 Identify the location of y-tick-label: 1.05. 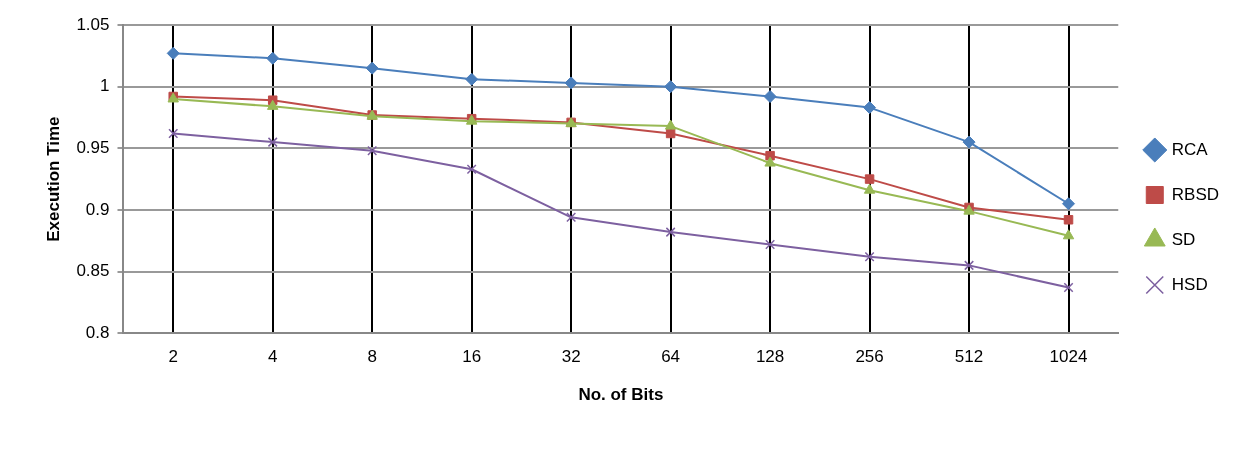
(93, 24).